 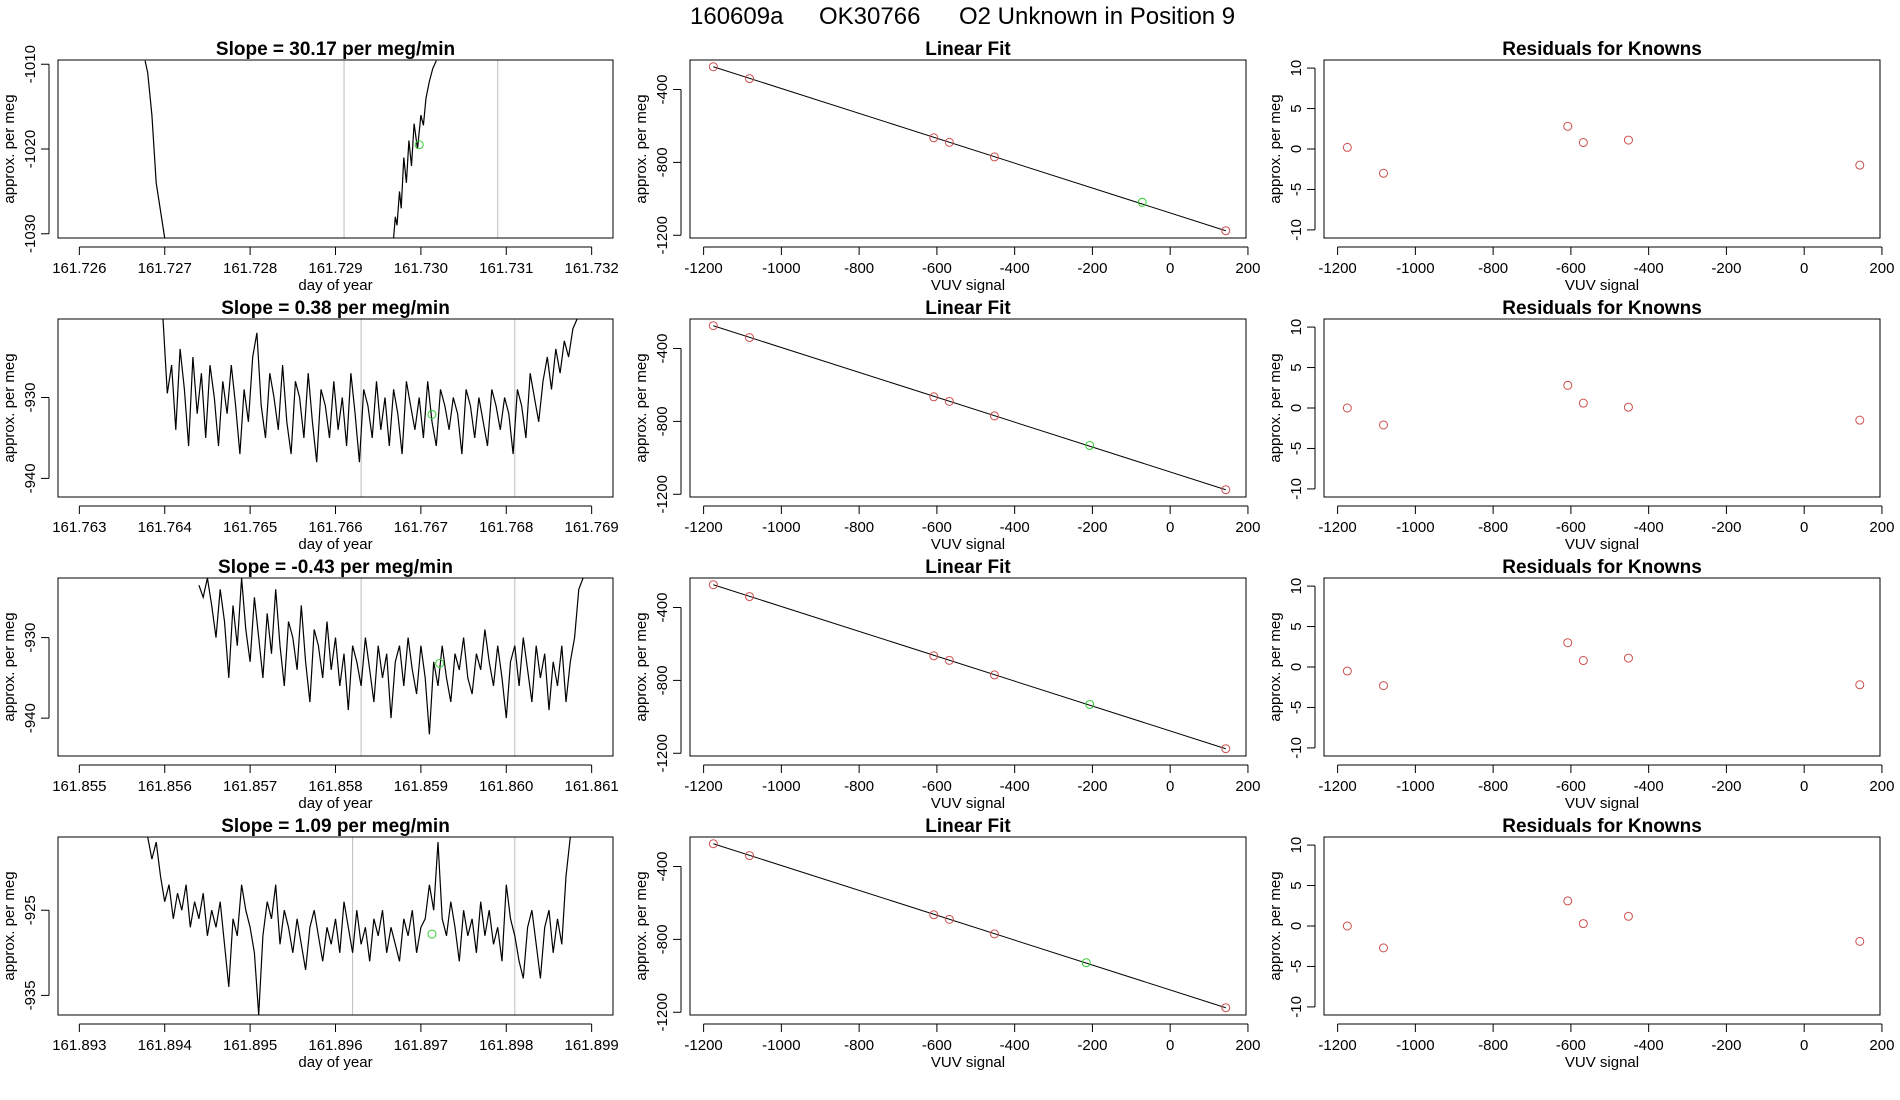 What do you see at coordinates (1493, 527) in the screenshot?
I see `x-tick-label: -800` at bounding box center [1493, 527].